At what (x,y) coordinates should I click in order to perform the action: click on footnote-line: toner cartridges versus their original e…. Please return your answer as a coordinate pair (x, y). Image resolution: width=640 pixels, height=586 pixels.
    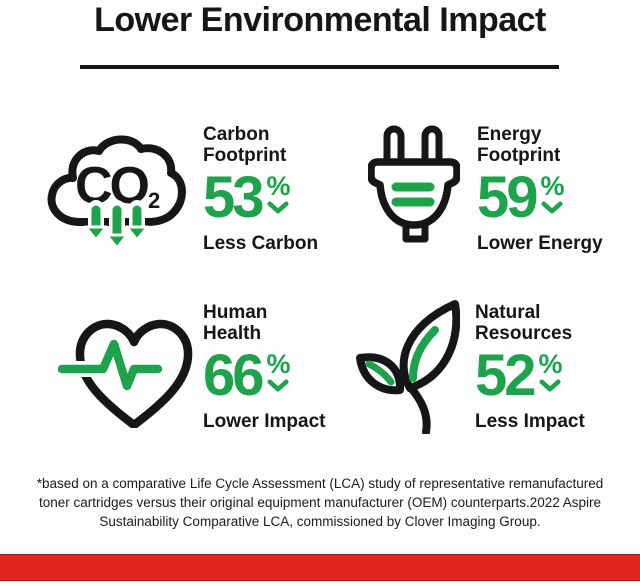
    Looking at the image, I should click on (320, 502).